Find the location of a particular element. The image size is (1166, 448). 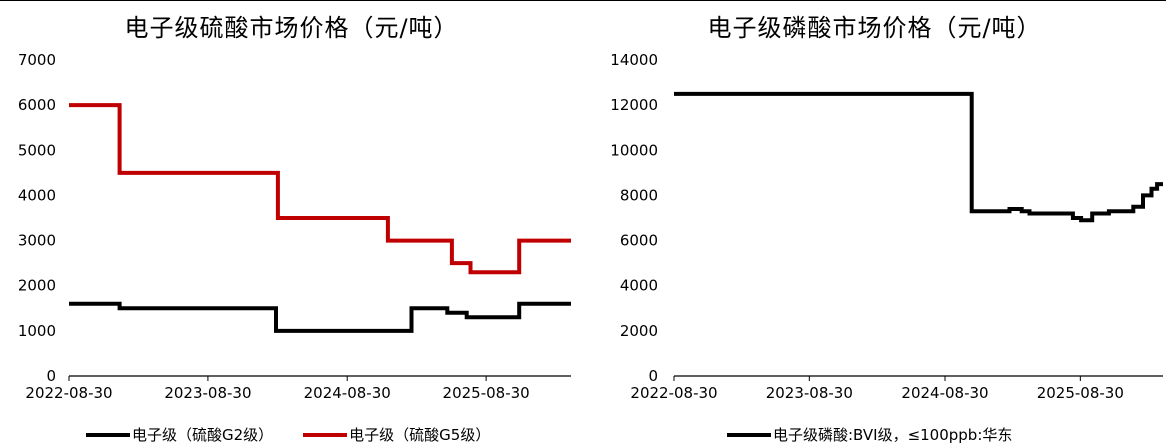

chart-title: 电子级硫酸市场价格（元/吨） is located at coordinates (291, 28).